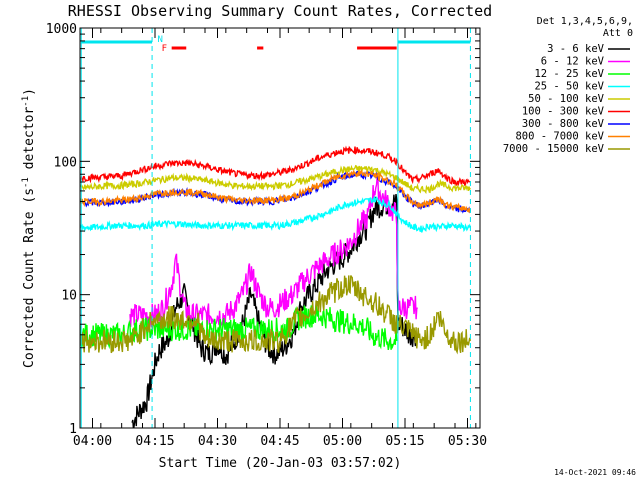  Describe the element at coordinates (569, 74) in the screenshot. I see `legend-label: 12 - 25 keV` at that location.